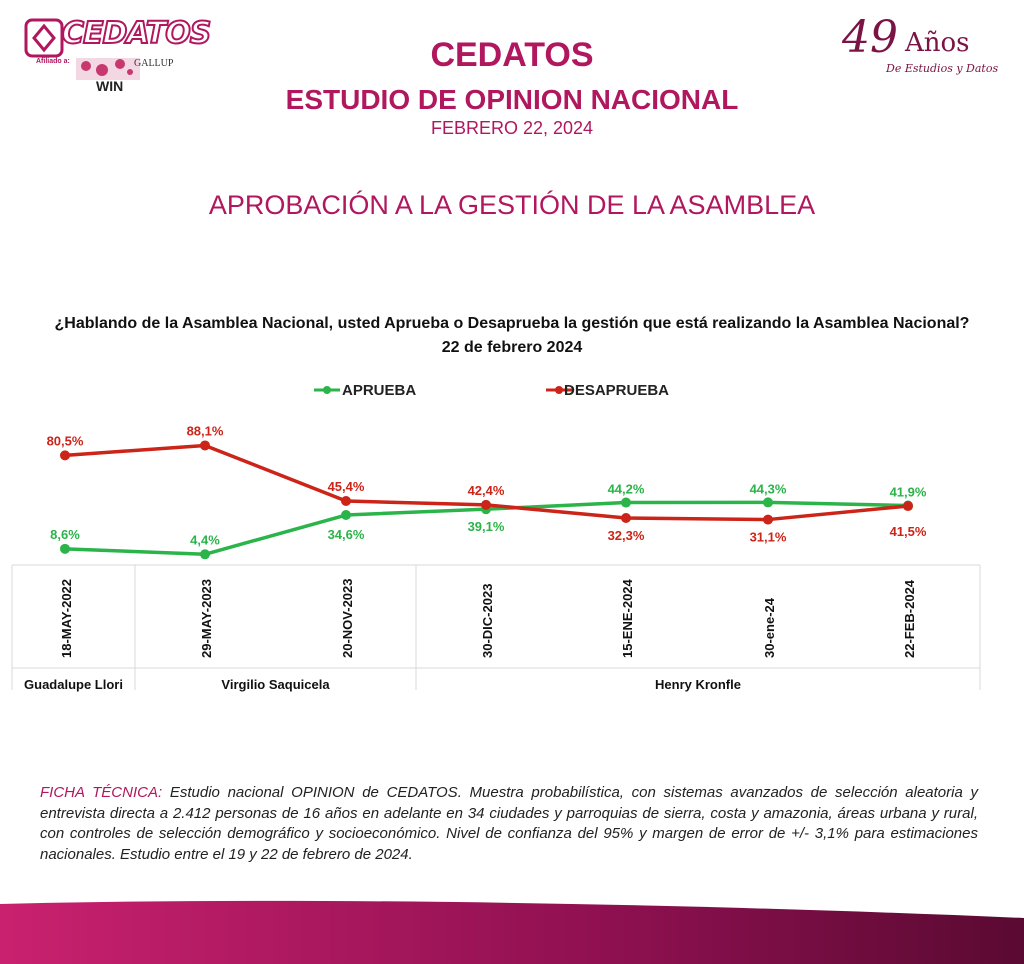 The image size is (1024, 964). I want to click on data-label-aprueba: 41,9%, so click(908, 492).